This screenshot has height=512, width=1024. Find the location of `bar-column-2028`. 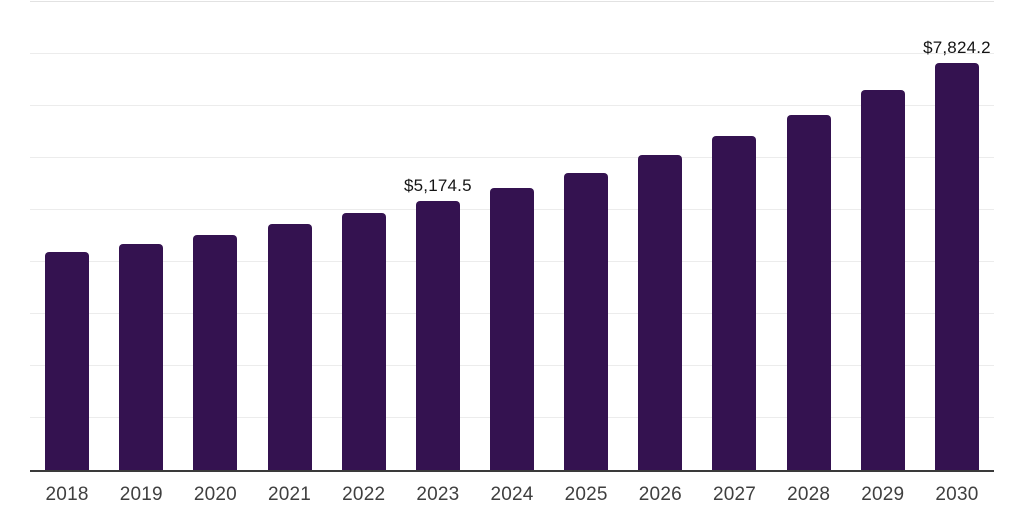

bar-column-2028 is located at coordinates (809, 236).